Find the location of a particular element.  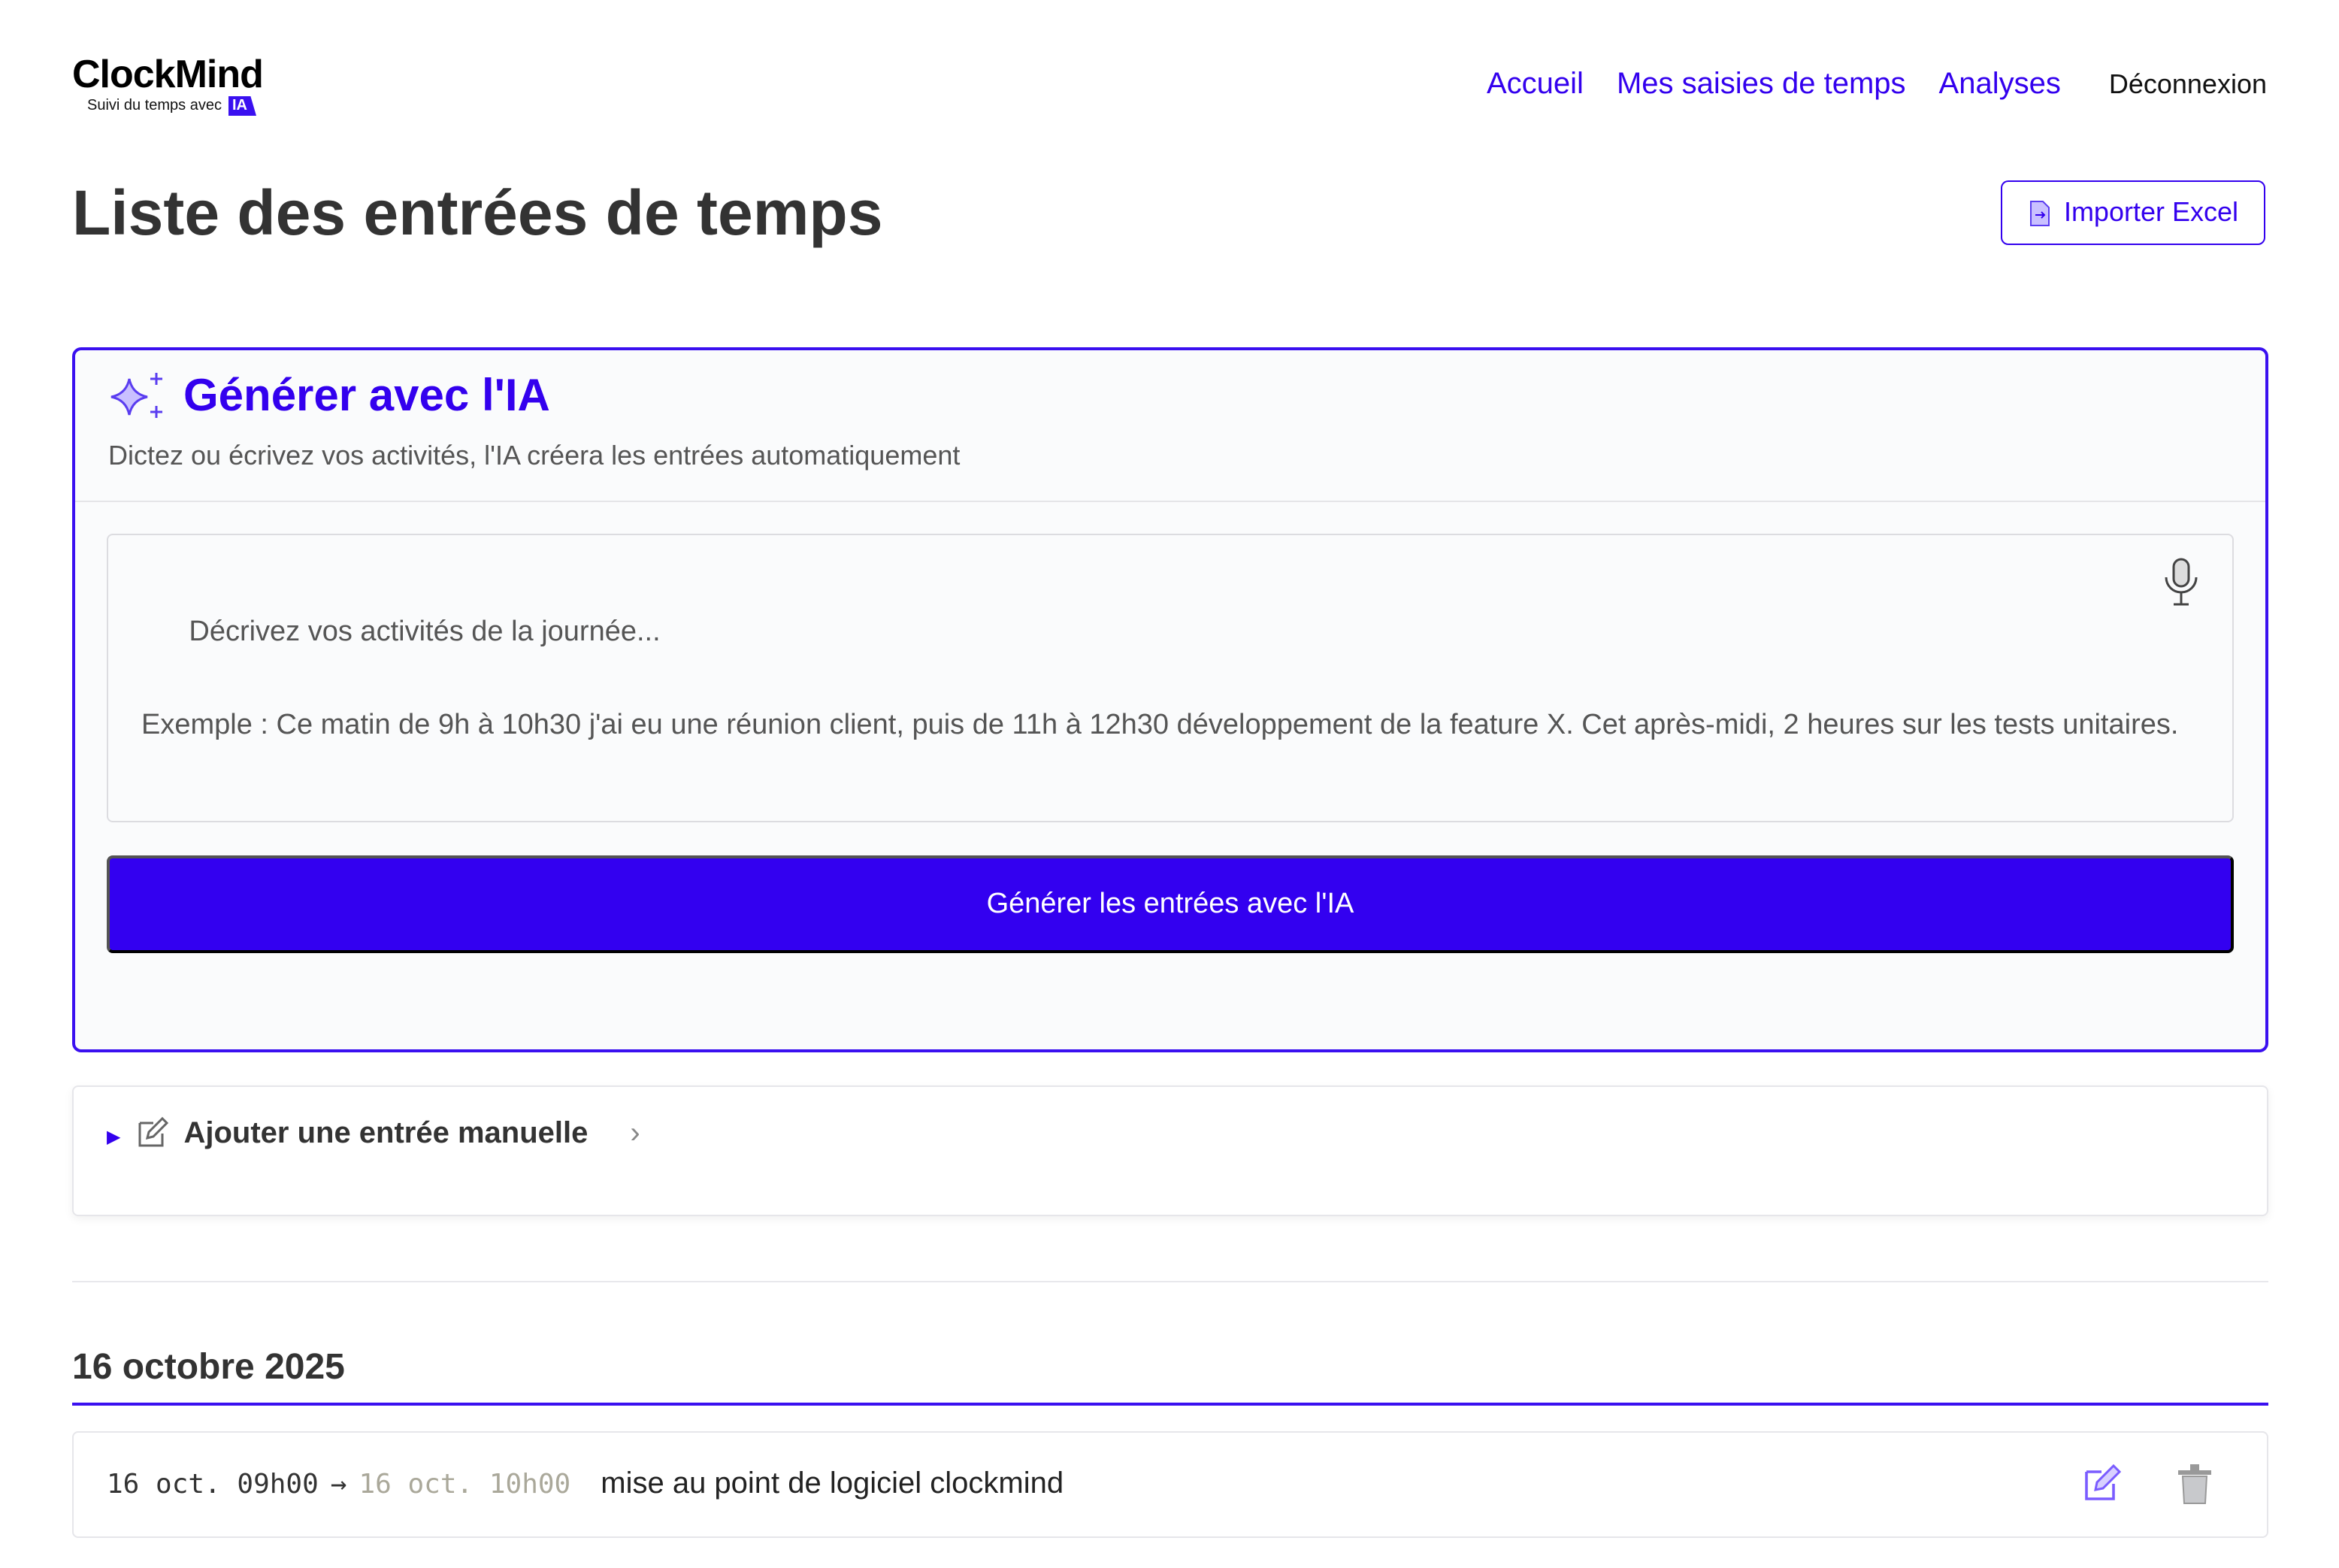

edit-icon is located at coordinates (153, 1132).